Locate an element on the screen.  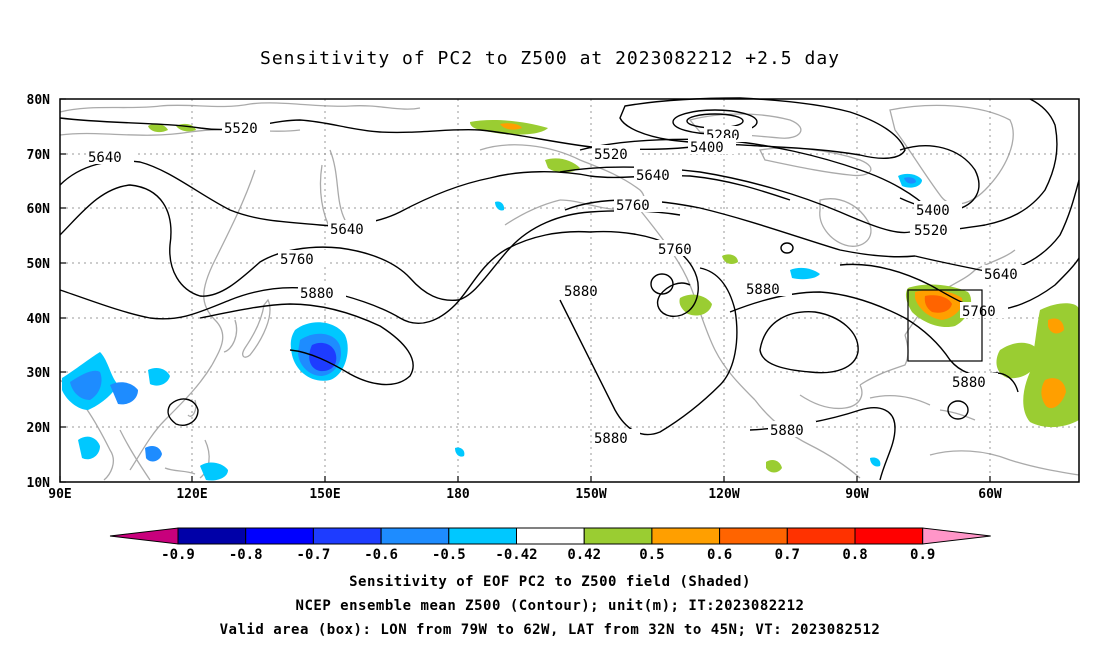
colorbar-tick-label: -0.8 is located at coordinates (246, 555).